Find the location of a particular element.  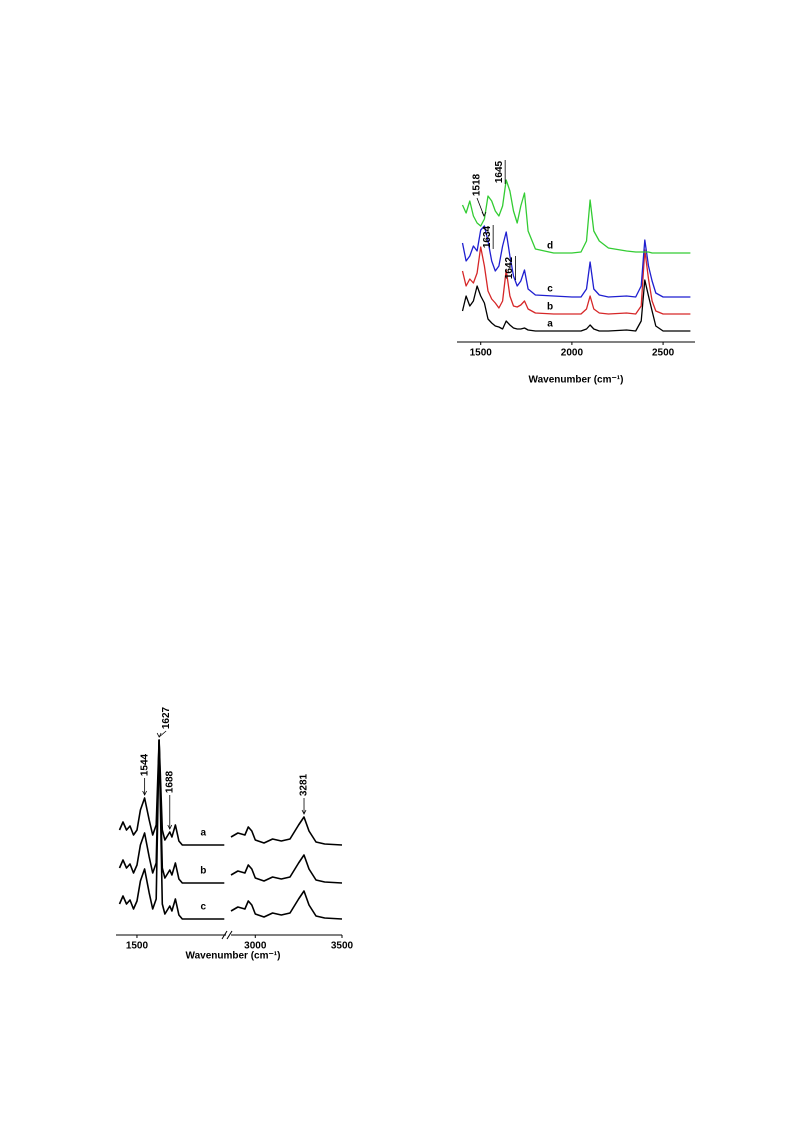

peak-arrow is located at coordinates (162, 734).